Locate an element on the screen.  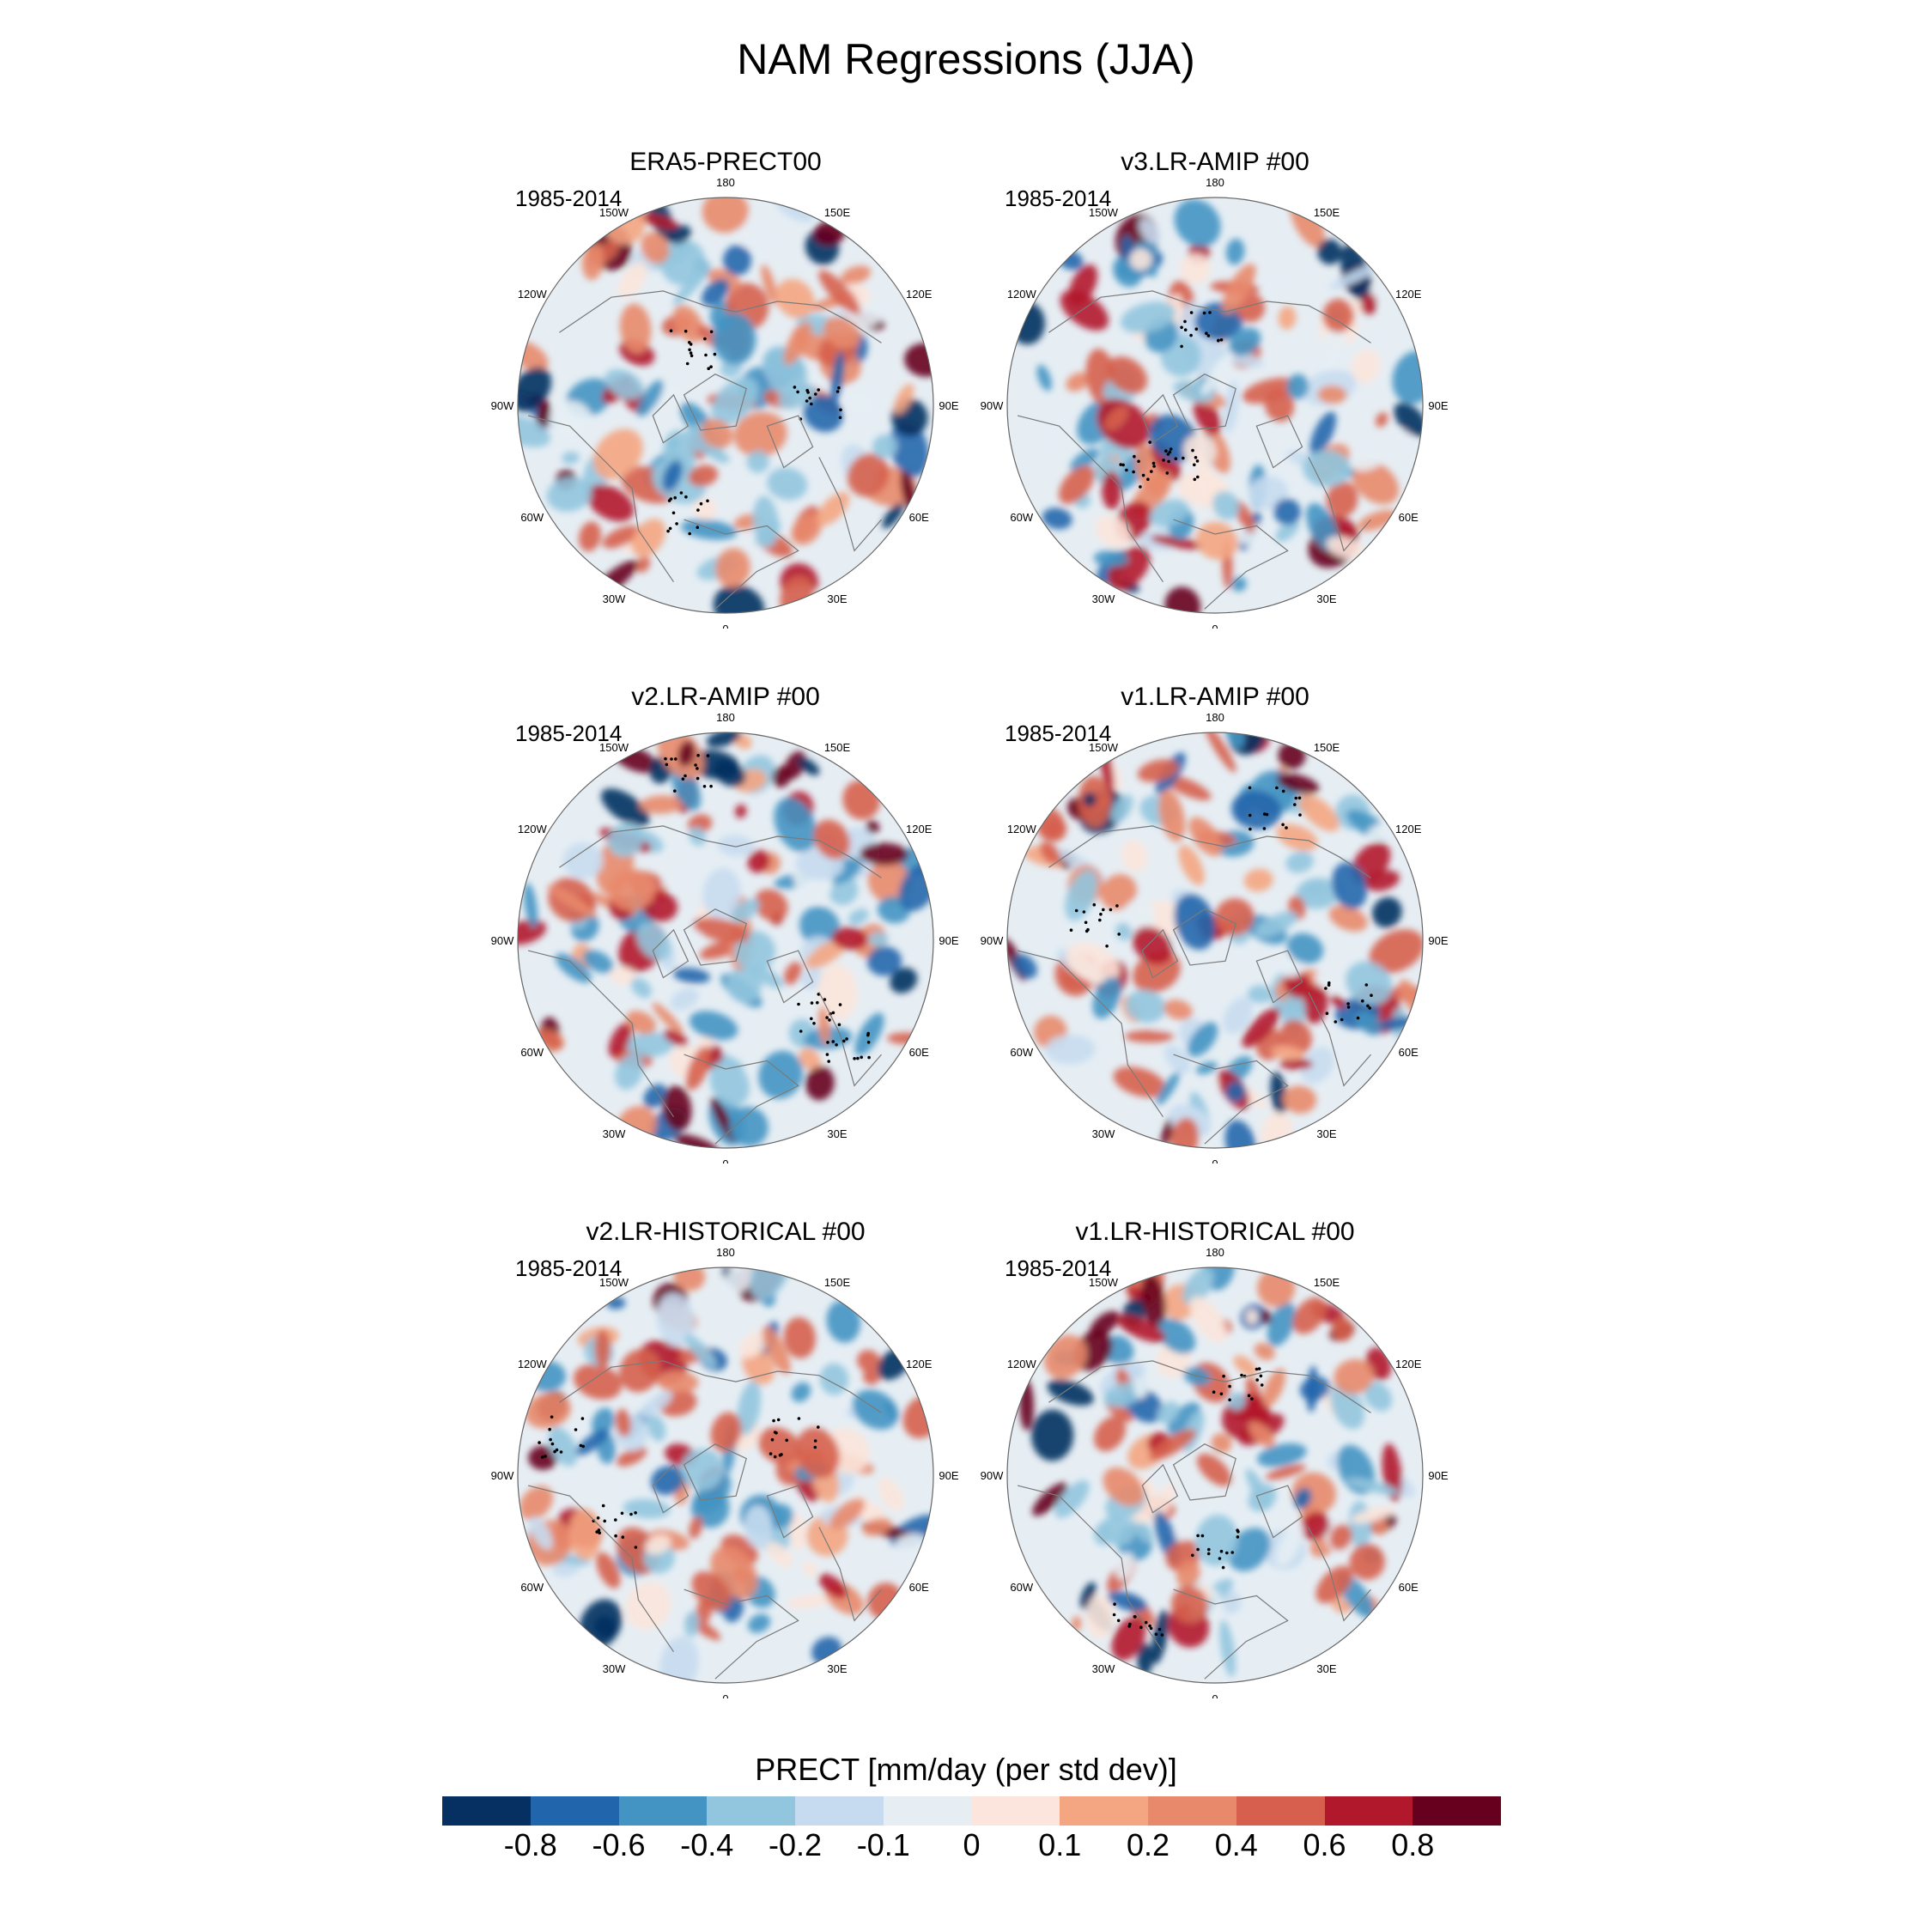
longitude-label: 60W is located at coordinates (1021, 1587).